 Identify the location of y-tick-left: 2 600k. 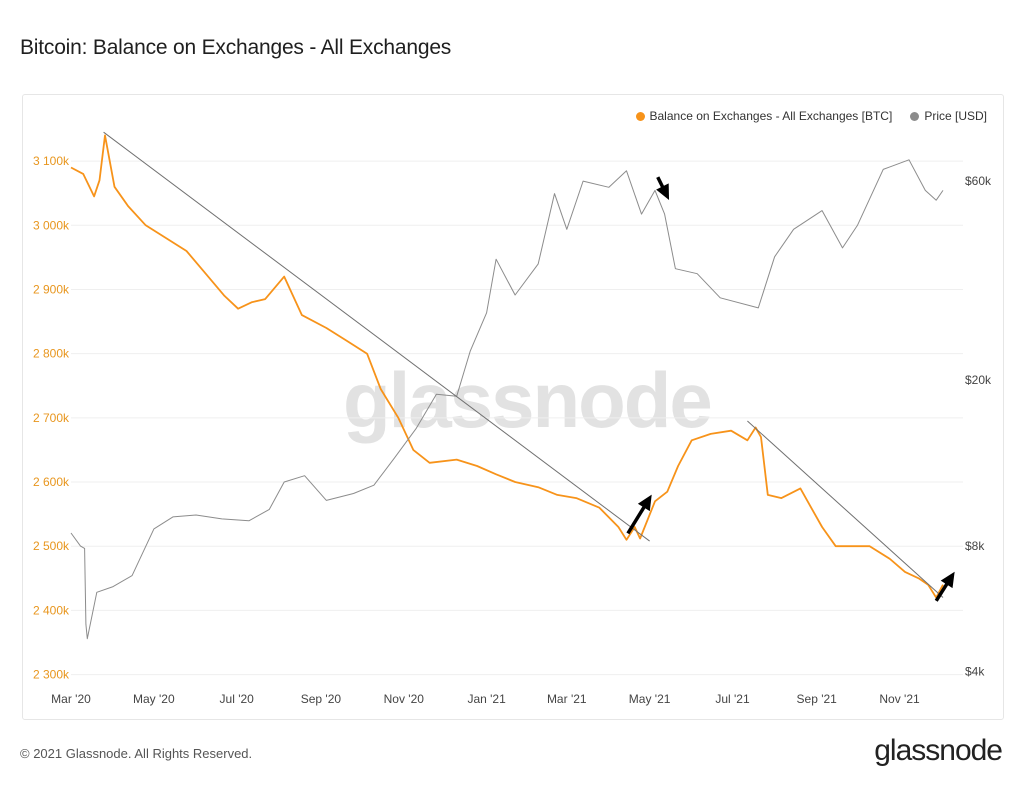
(51, 482).